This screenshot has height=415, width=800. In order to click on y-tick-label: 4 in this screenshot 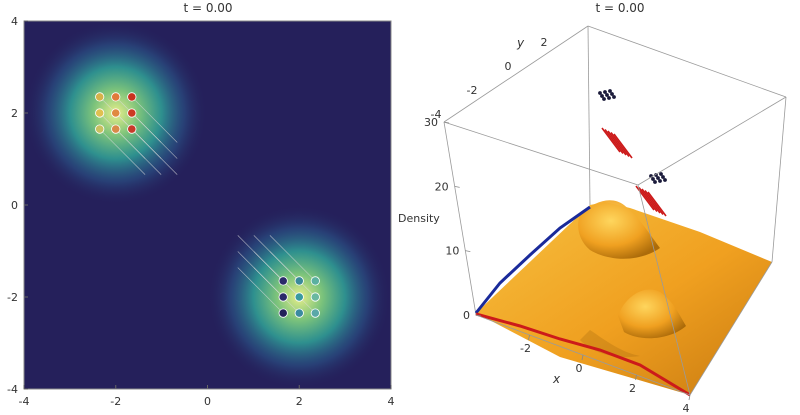, I will do `click(14, 21)`.